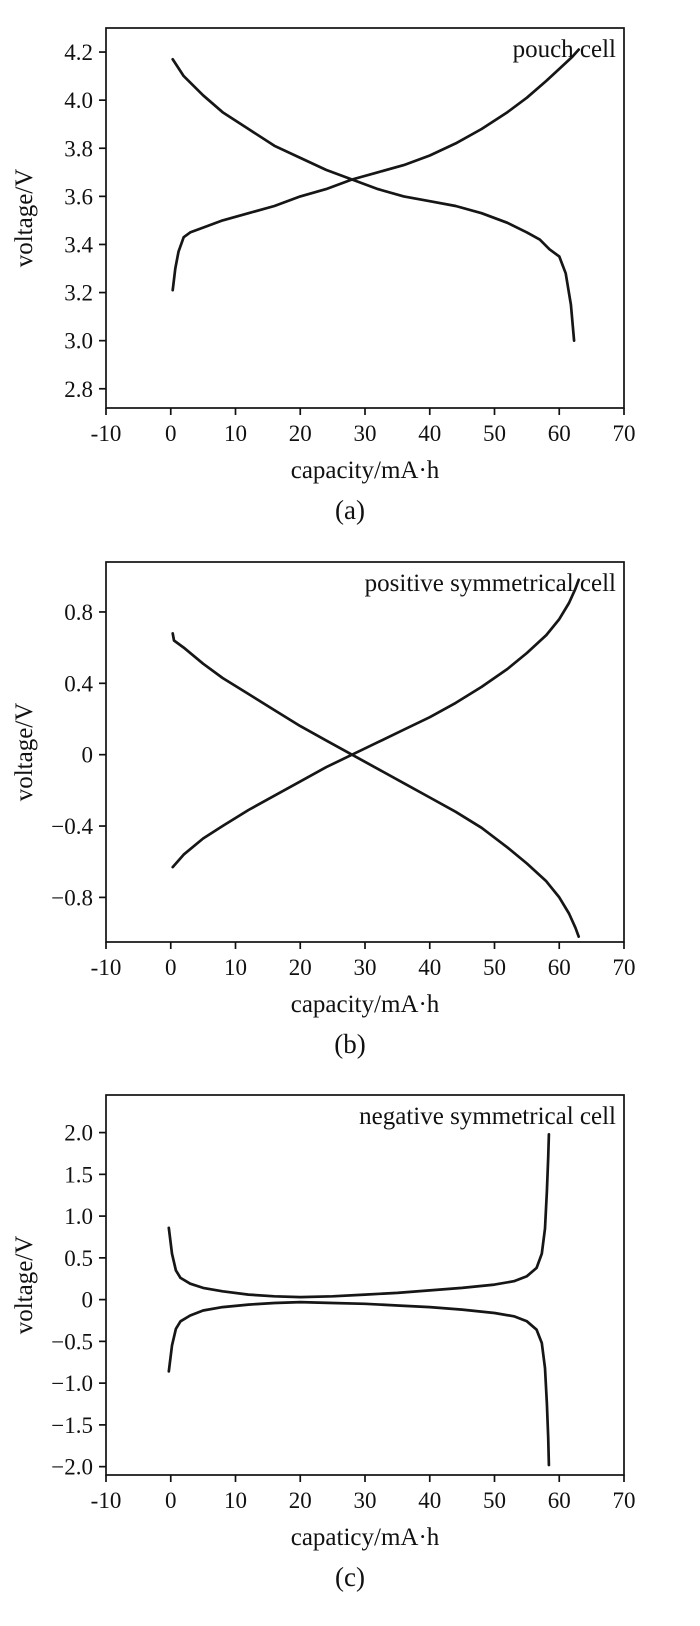 This screenshot has height=1626, width=700. I want to click on y-tick-label: 3.8, so click(78, 148).